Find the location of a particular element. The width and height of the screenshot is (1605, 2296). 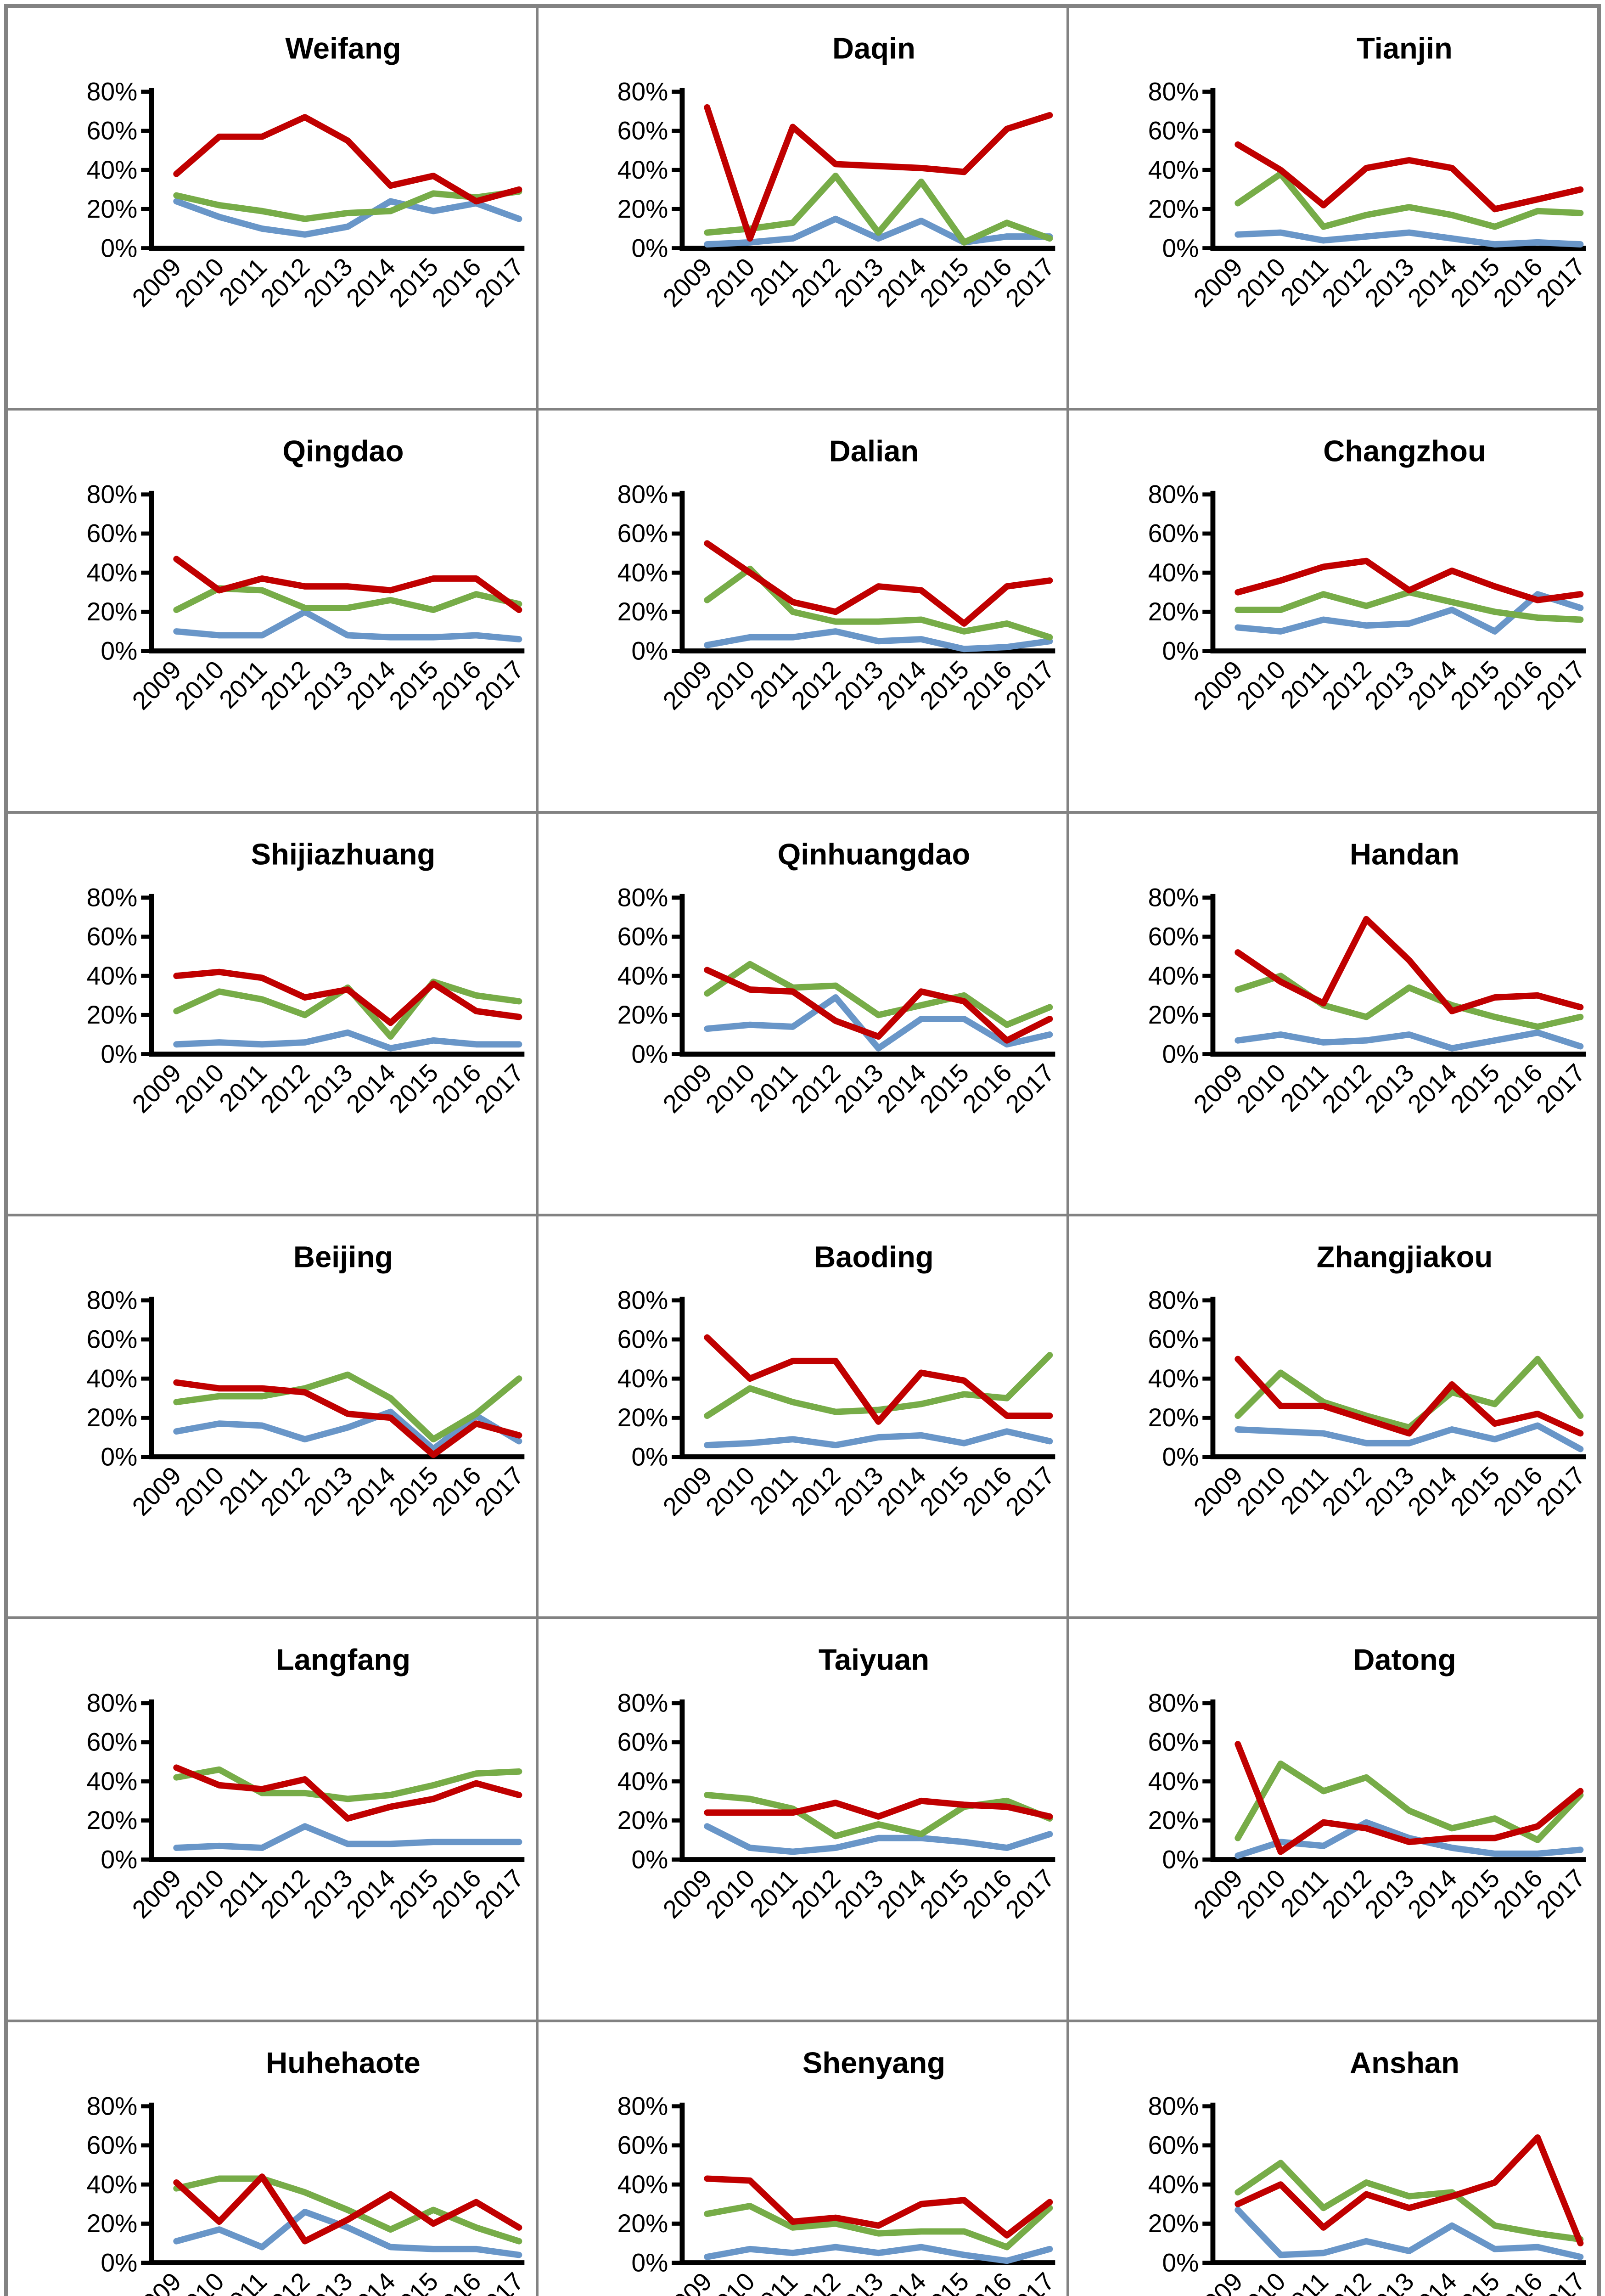

chart-title: Qinhuangdao is located at coordinates (874, 854).